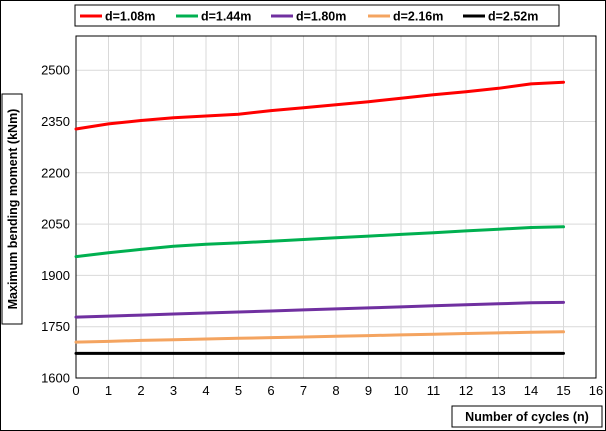 The image size is (606, 431). Describe the element at coordinates (466, 390) in the screenshot. I see `x-tick-label: 12` at that location.